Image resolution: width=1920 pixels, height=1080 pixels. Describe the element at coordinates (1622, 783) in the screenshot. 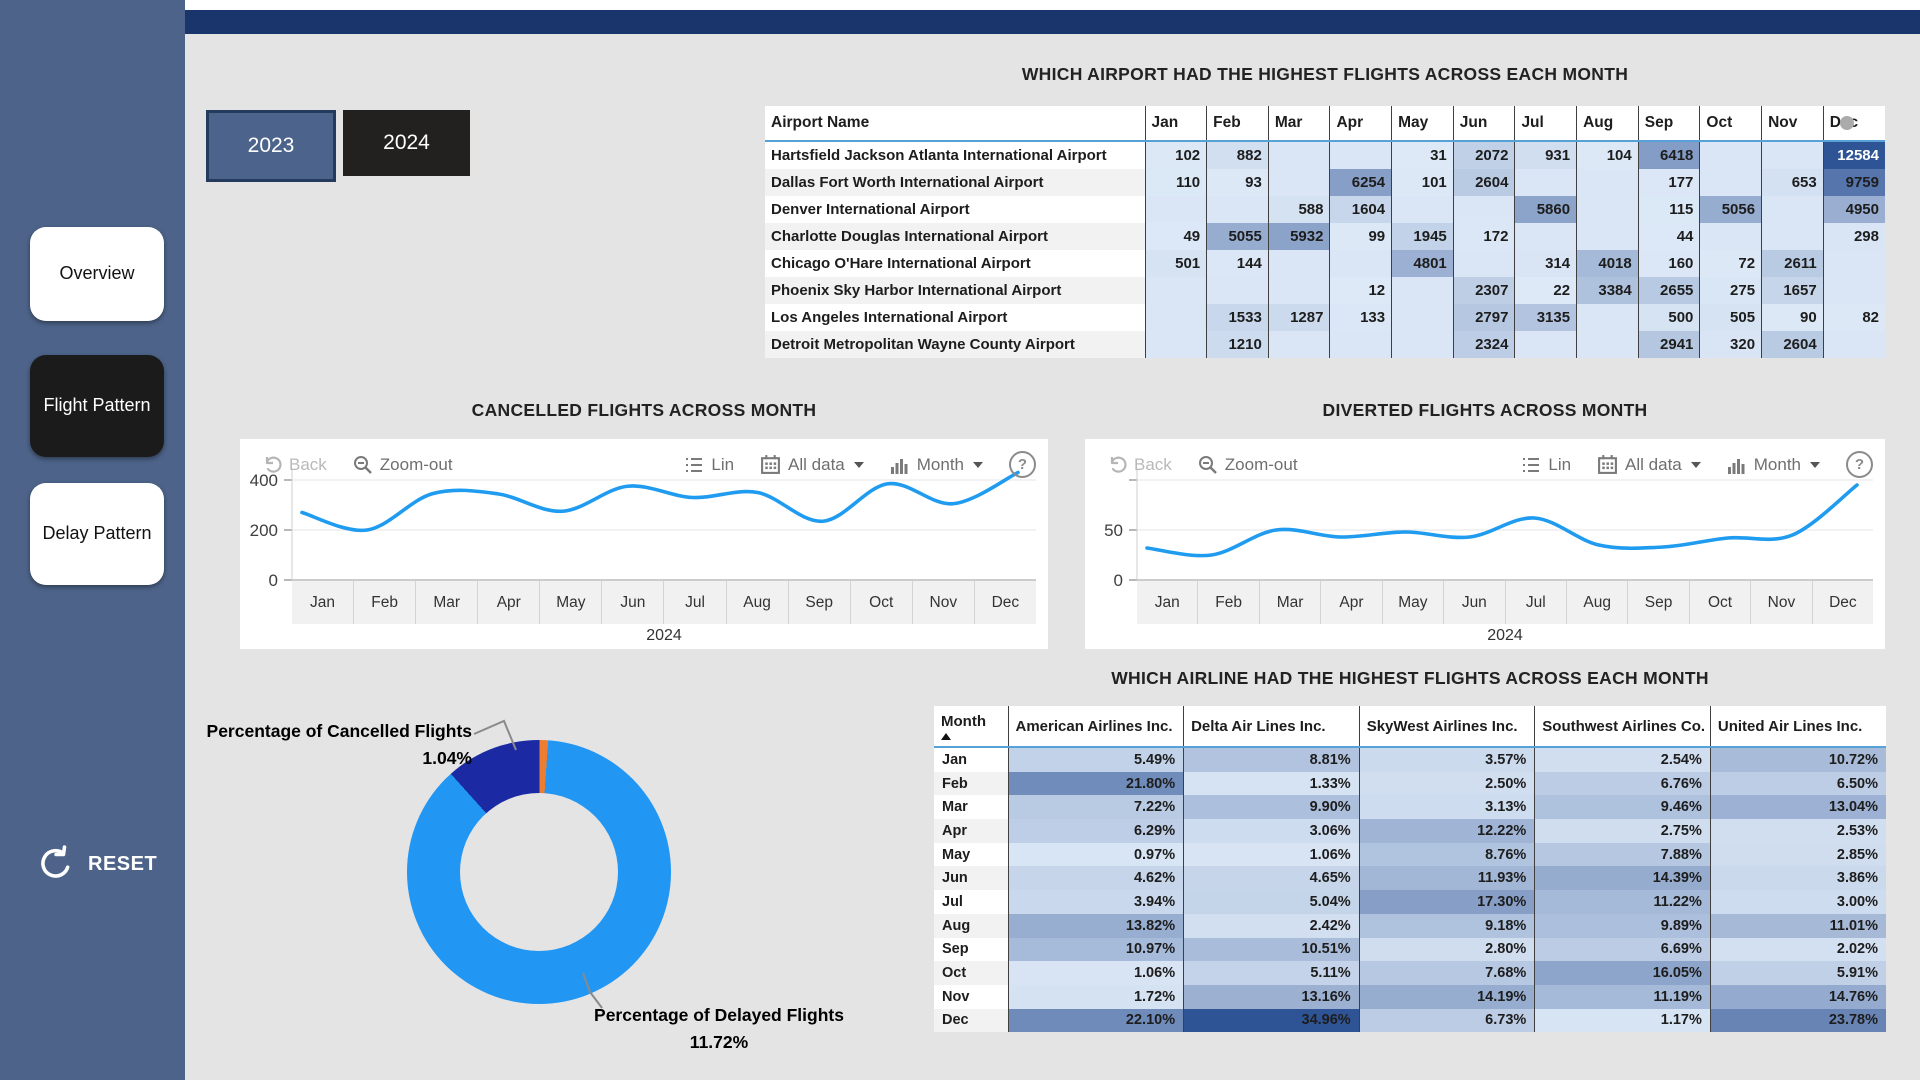

I see `percentage-cell: 6.76%` at that location.